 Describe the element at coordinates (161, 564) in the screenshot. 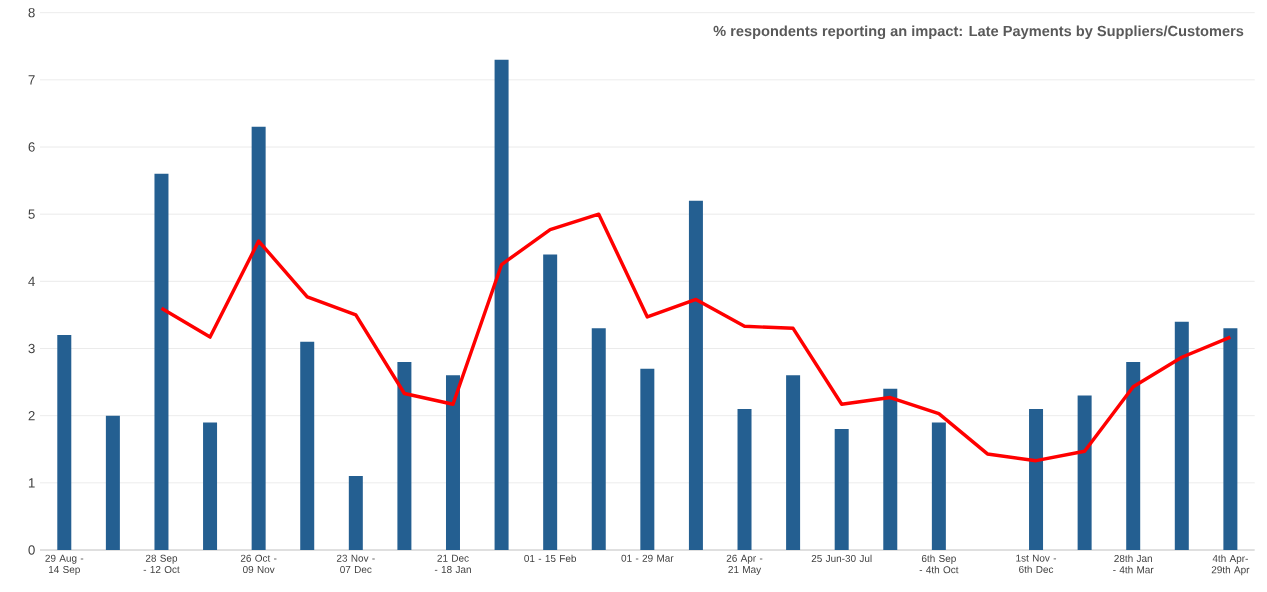

I see `x-tick-label: 28 Sep - 12 Oct` at that location.